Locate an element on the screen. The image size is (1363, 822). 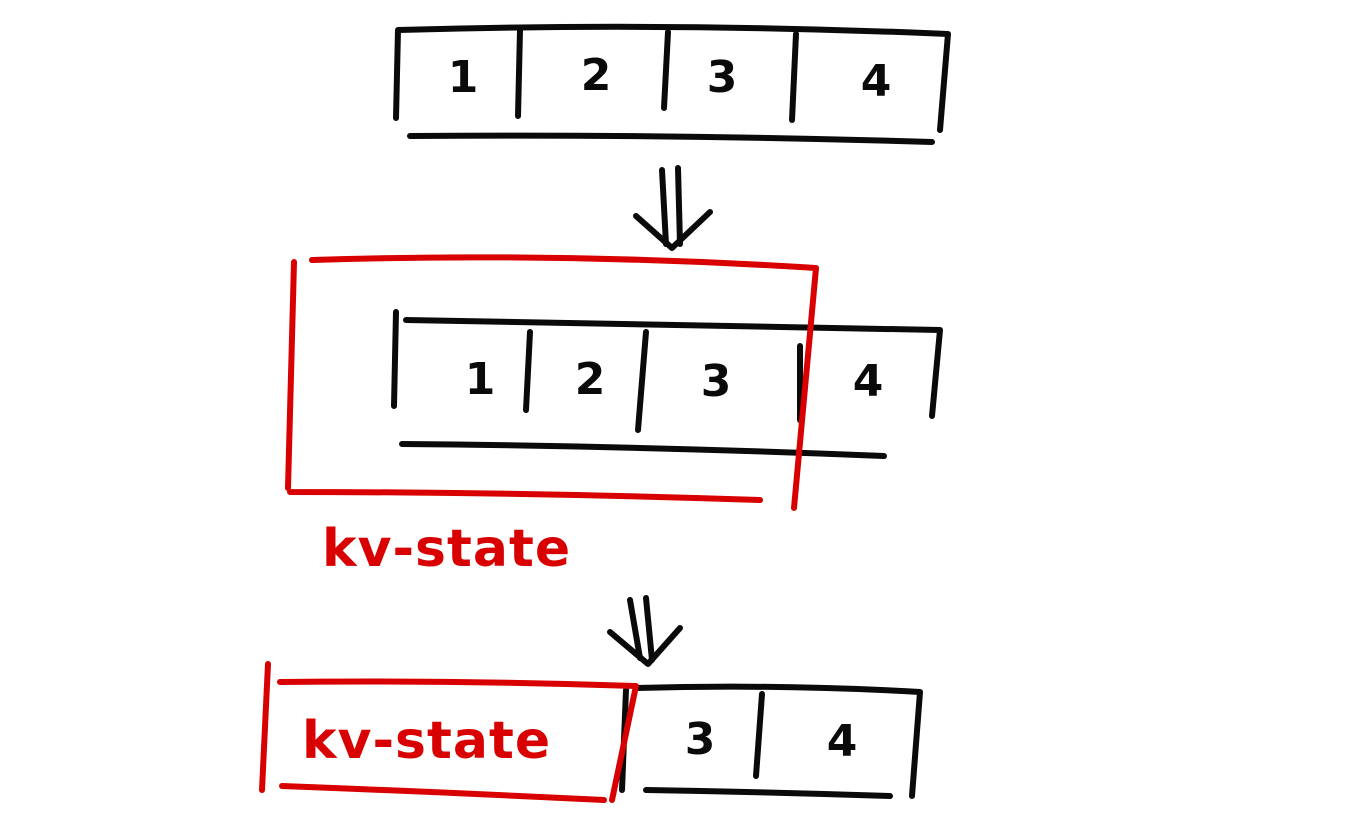
stage2-kv-highlight-box is located at coordinates (552, 382).